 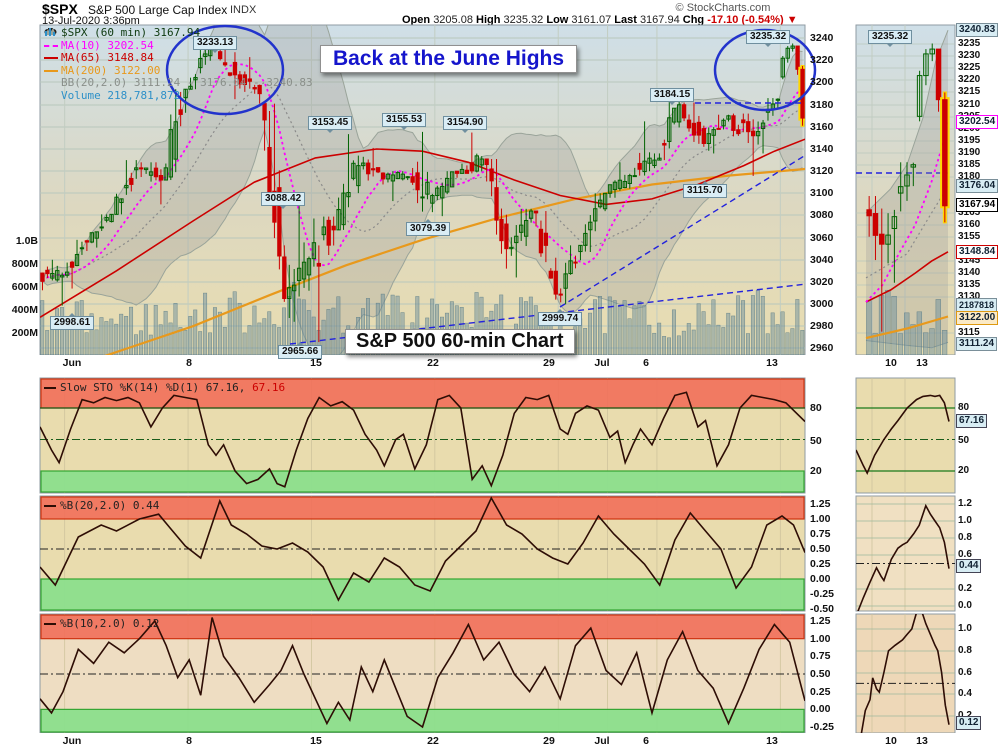 What do you see at coordinates (822, 60) in the screenshot?
I see `price-axis-tick: 3220` at bounding box center [822, 60].